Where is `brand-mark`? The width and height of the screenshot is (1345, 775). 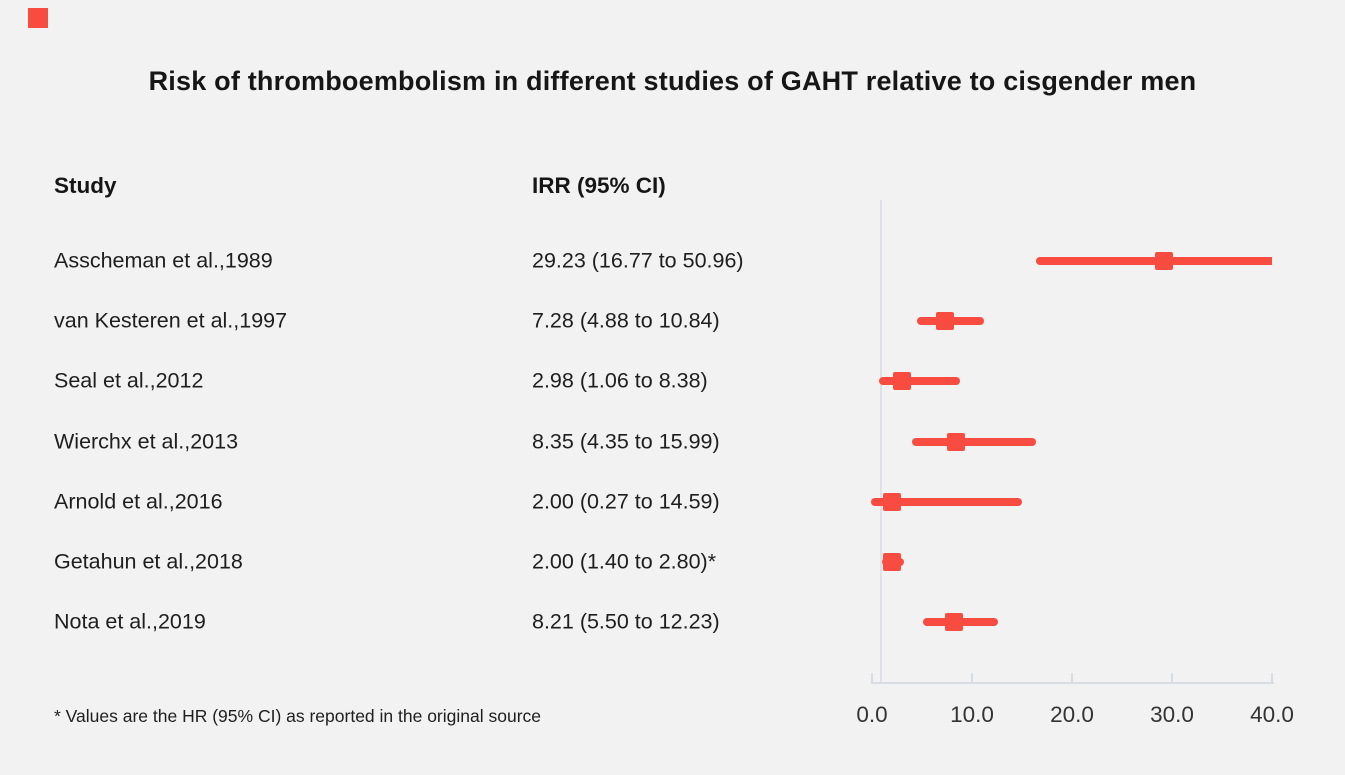 brand-mark is located at coordinates (38, 18).